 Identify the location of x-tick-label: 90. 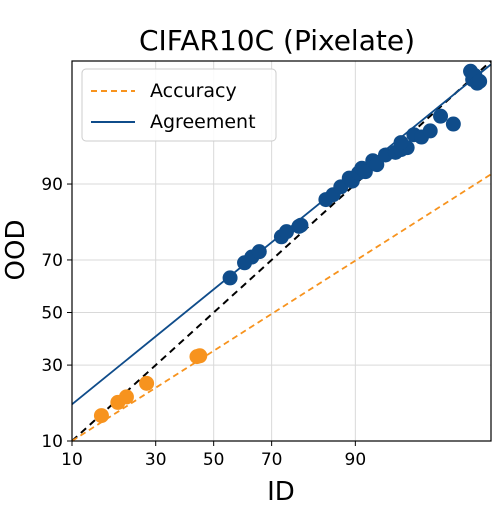
(356, 460).